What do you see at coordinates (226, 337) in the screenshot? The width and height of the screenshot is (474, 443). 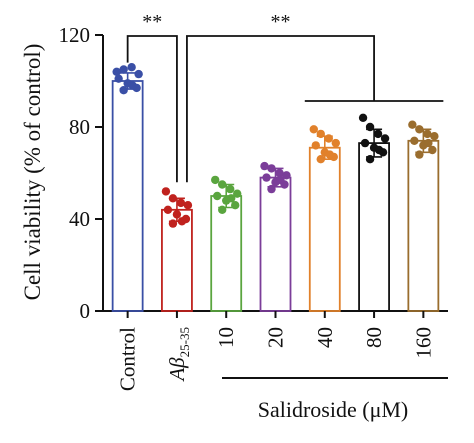 I see `x-tick-label: 10` at bounding box center [226, 337].